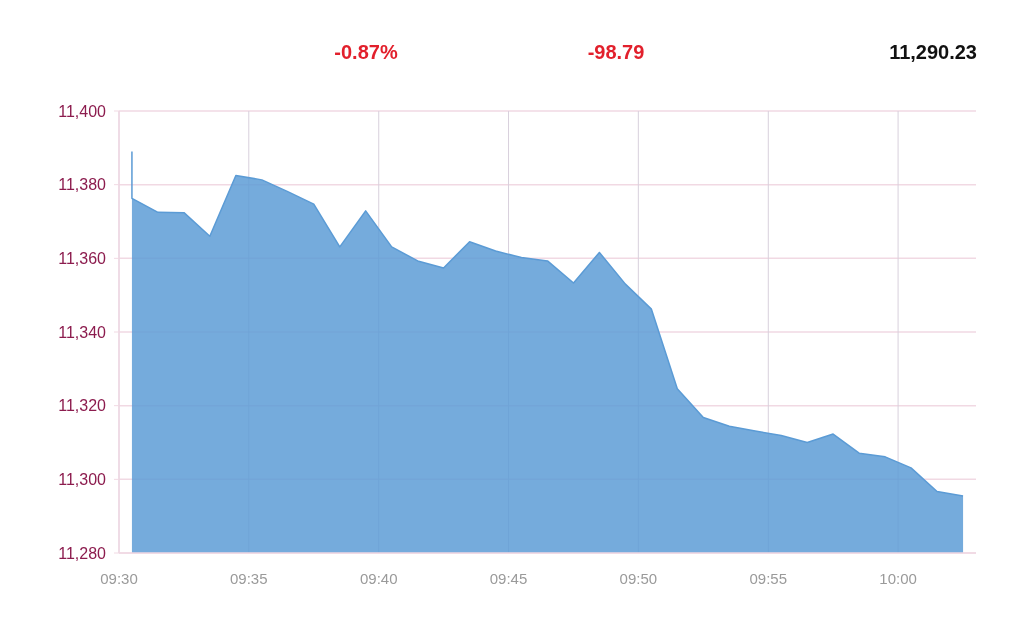 Image resolution: width=1024 pixels, height=640 pixels. What do you see at coordinates (616, 52) in the screenshot?
I see `text: -98.79` at bounding box center [616, 52].